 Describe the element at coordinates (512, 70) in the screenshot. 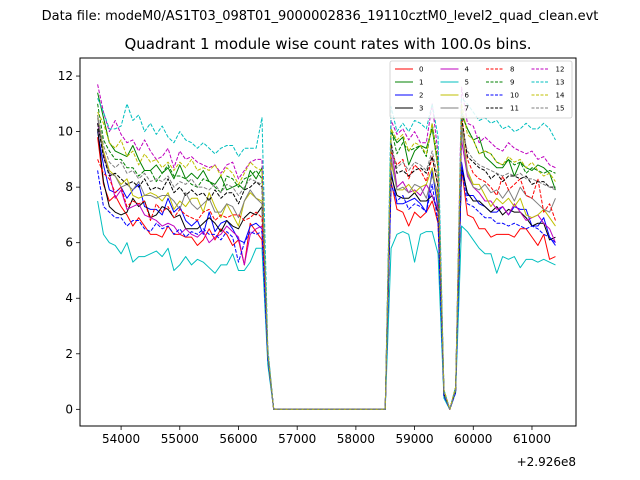

I see `legend-label-8: 8` at that location.